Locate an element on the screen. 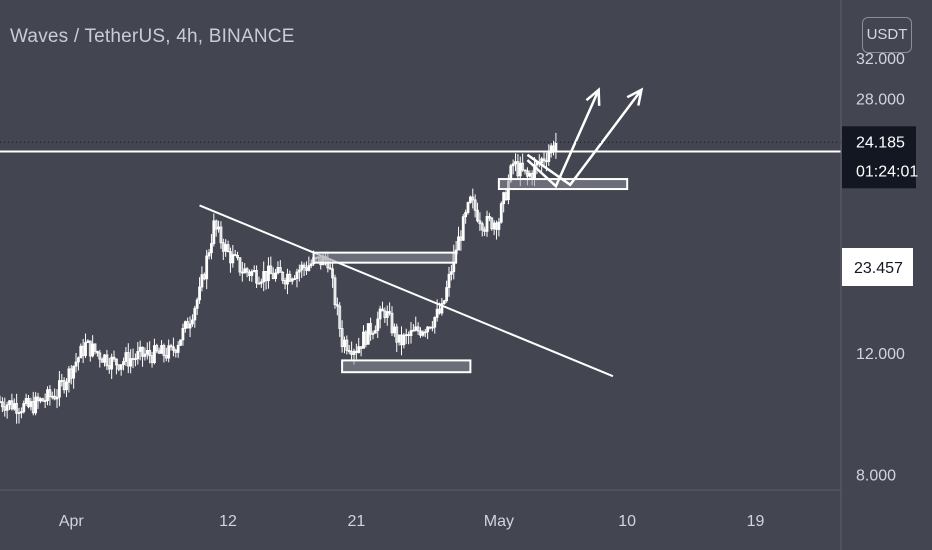  arrow-head is located at coordinates (635, 96).